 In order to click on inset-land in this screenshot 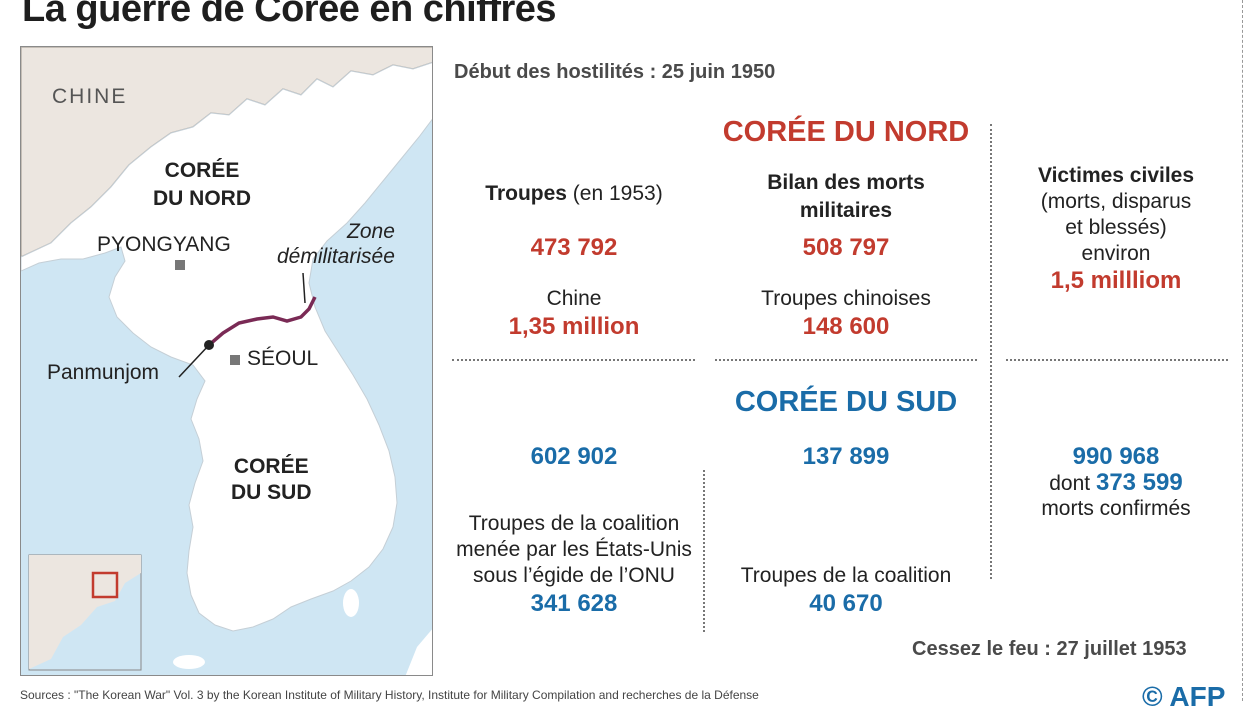, I will do `click(85, 612)`.